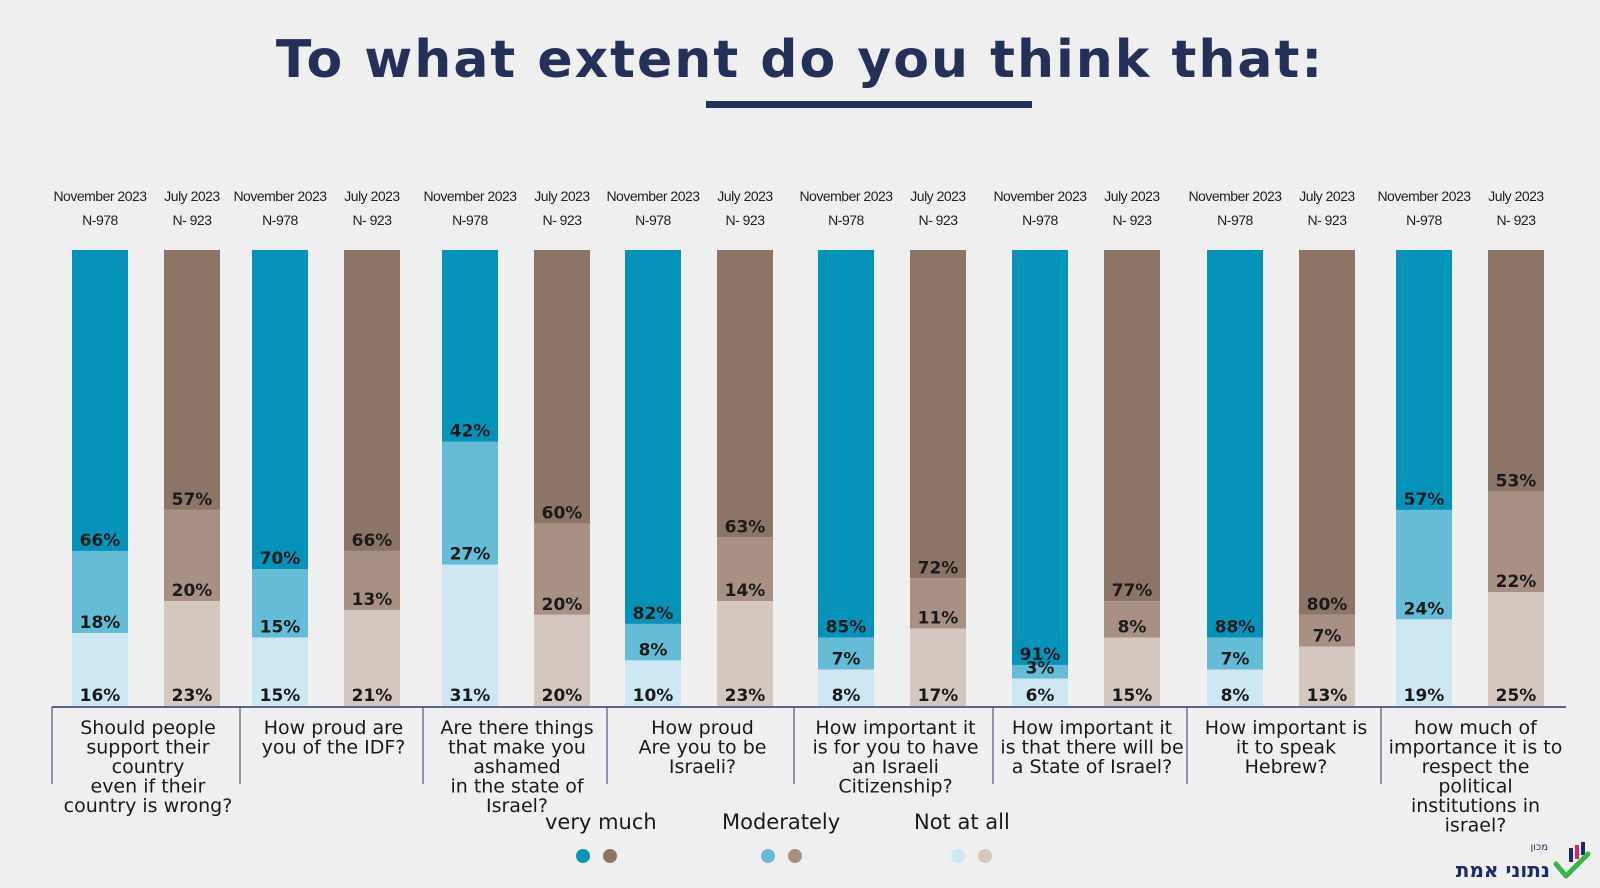 The height and width of the screenshot is (888, 1600). I want to click on checkmark-logo-icon, so click(1572, 860).